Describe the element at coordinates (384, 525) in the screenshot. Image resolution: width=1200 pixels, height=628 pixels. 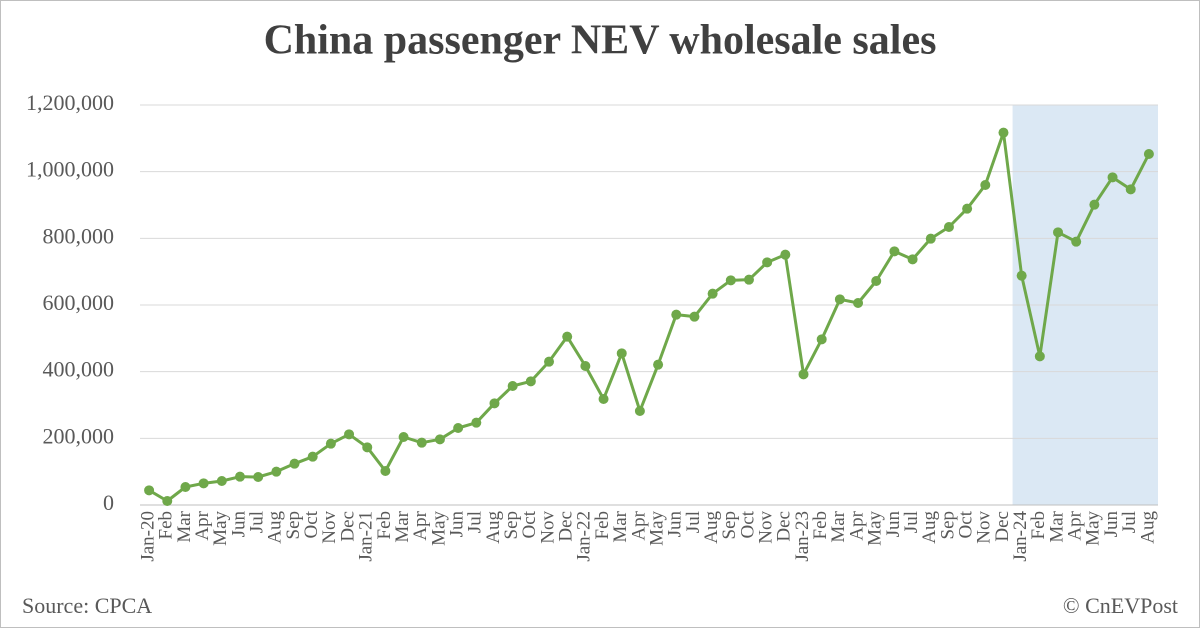
I see `x-tick-label: Feb` at that location.